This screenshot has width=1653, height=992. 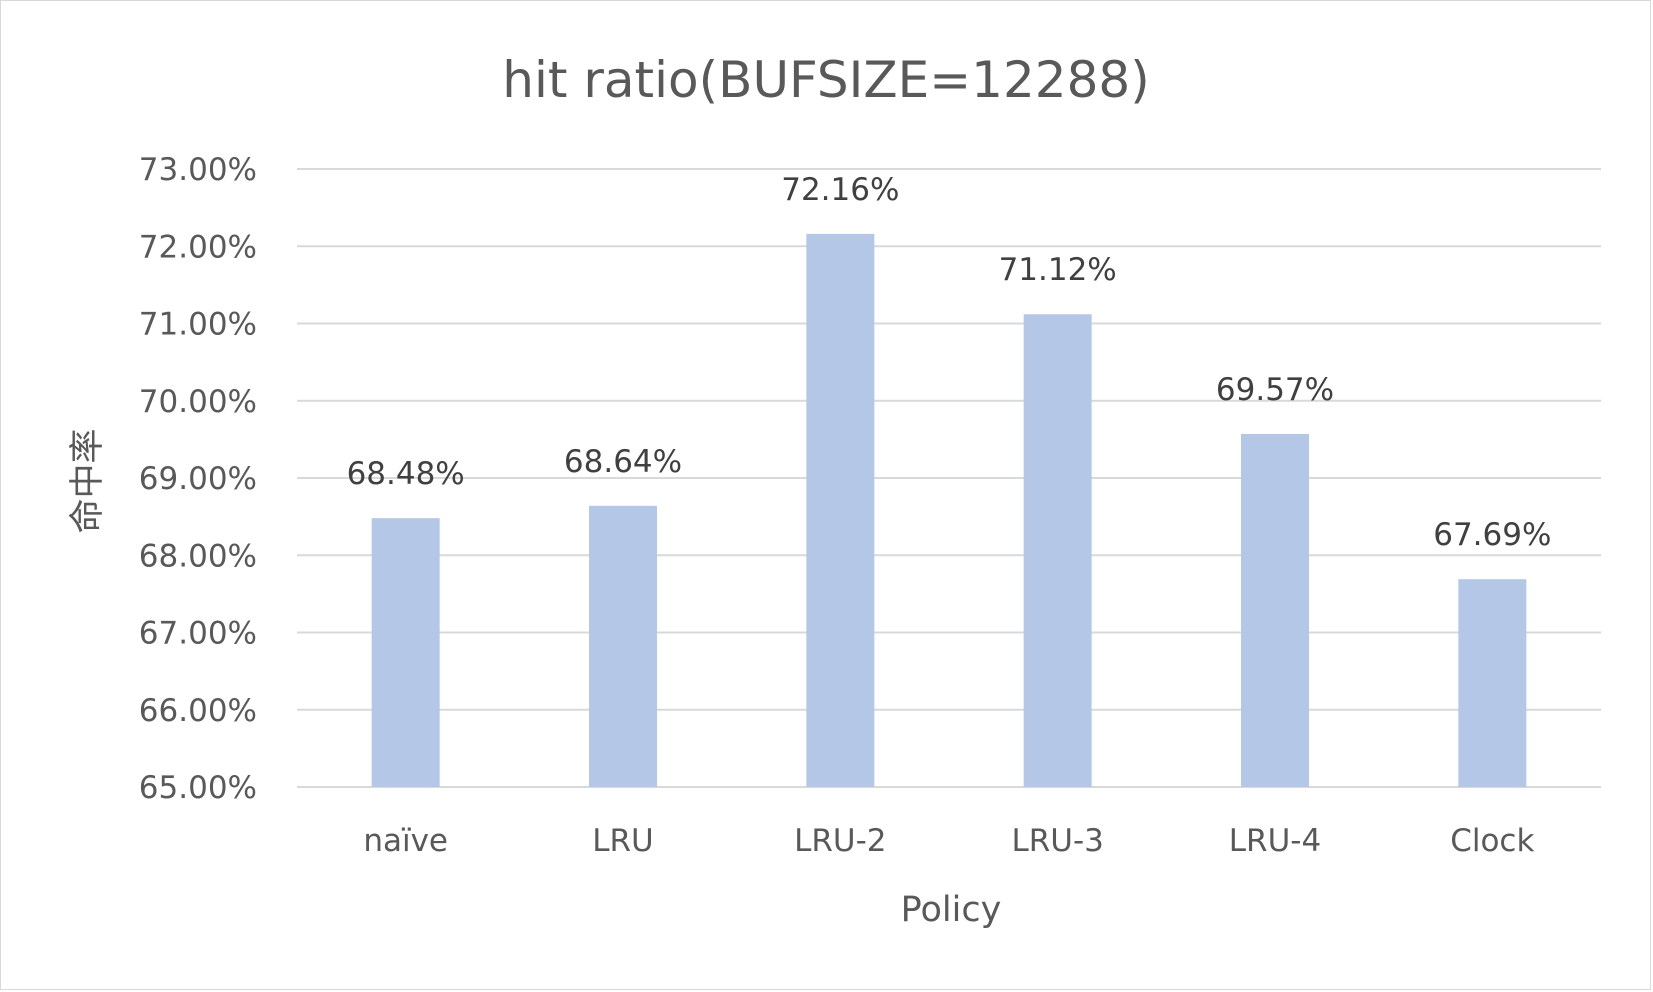 What do you see at coordinates (1275, 841) in the screenshot?
I see `x-category-label: LRU-4` at bounding box center [1275, 841].